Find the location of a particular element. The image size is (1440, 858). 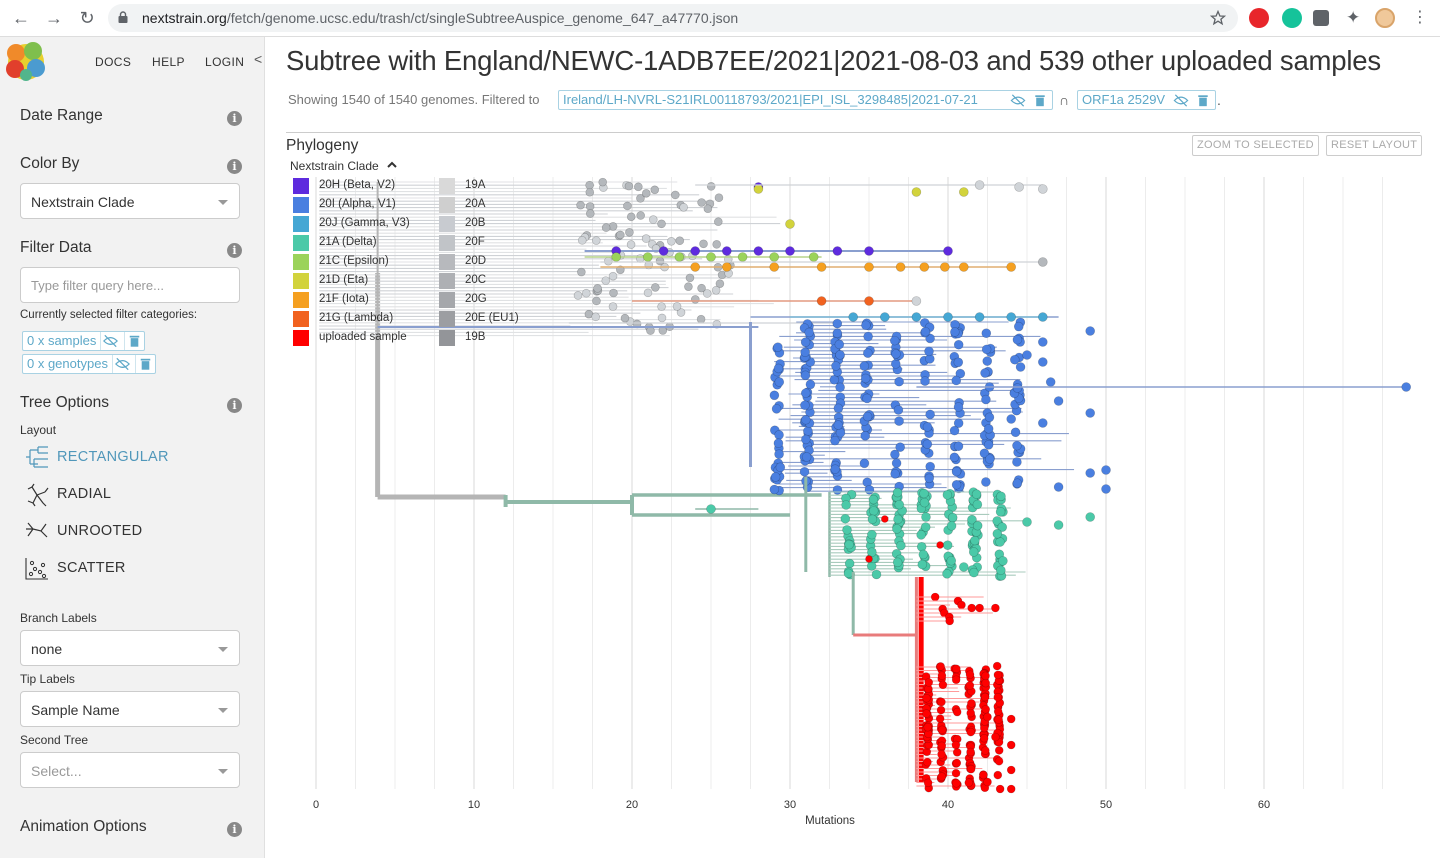

mutation-filter-badge: ORF1a 2529V is located at coordinates (1146, 100).